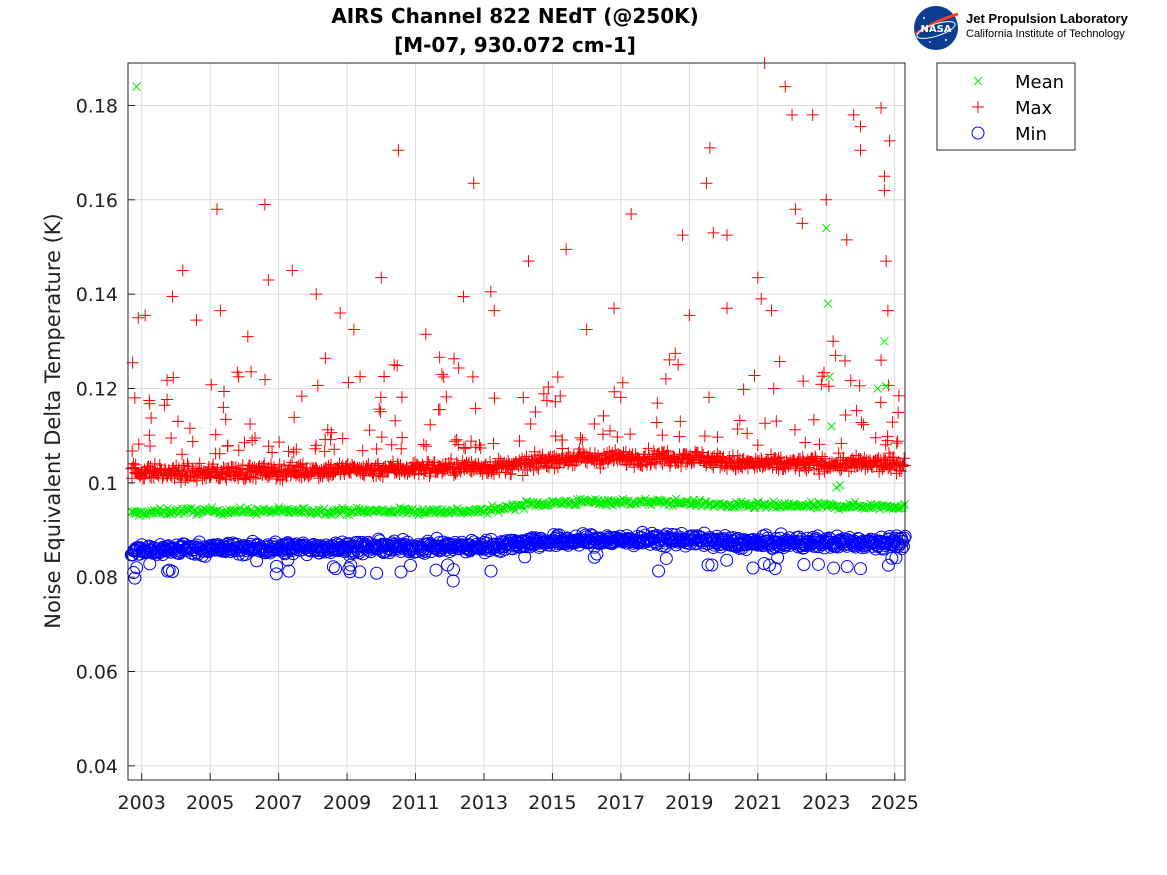 This screenshot has height=875, width=1167. I want to click on legend-marker-max, so click(978, 107).